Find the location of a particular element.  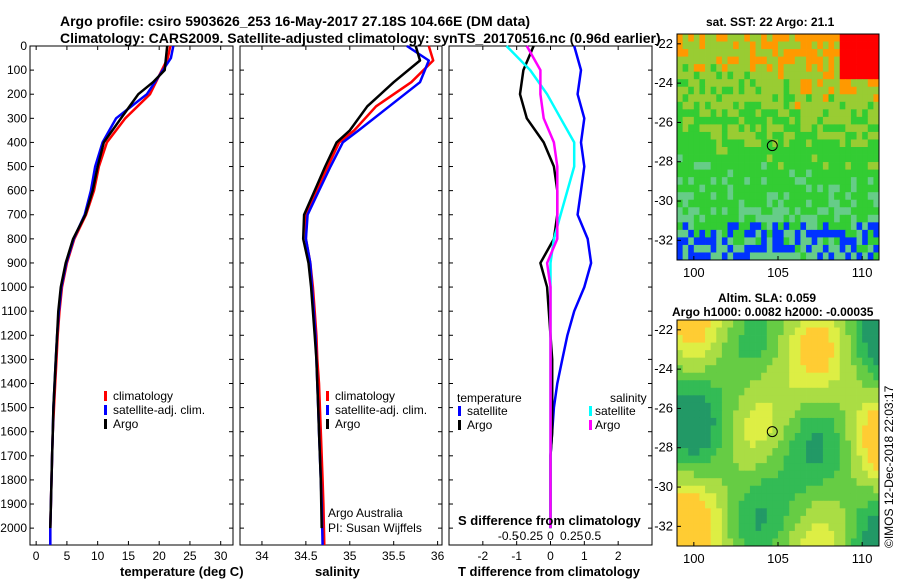

depth-tick-label: 1800 is located at coordinates (13, 480).